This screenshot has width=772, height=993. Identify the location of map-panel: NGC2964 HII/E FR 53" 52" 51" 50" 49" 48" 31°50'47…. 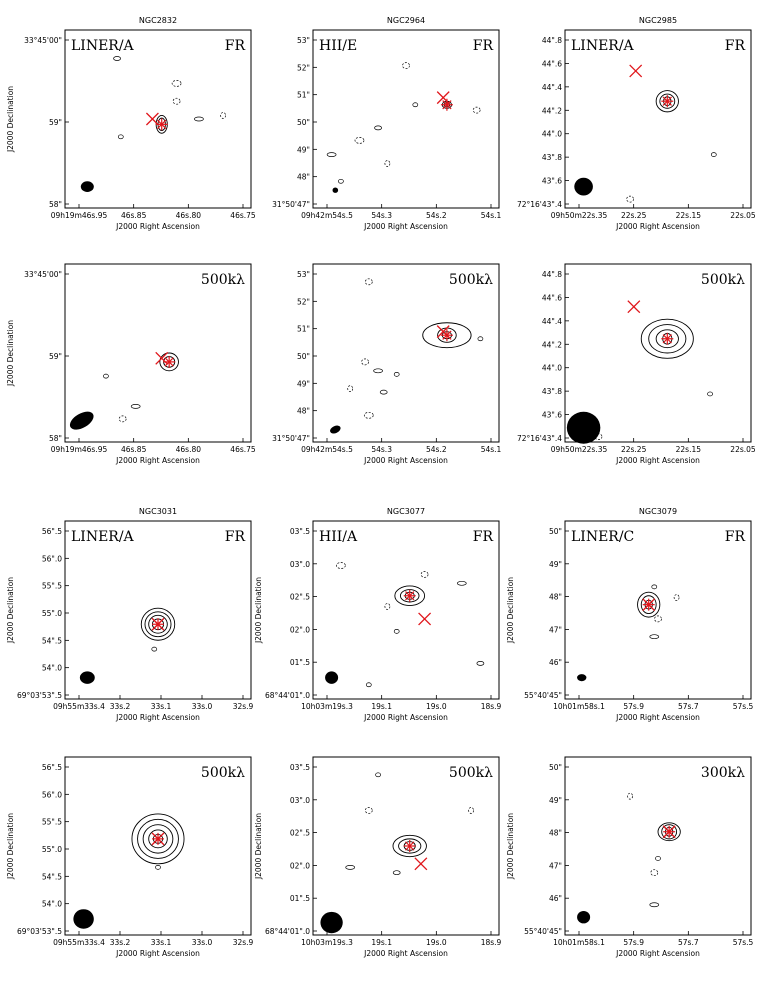
(386, 123).